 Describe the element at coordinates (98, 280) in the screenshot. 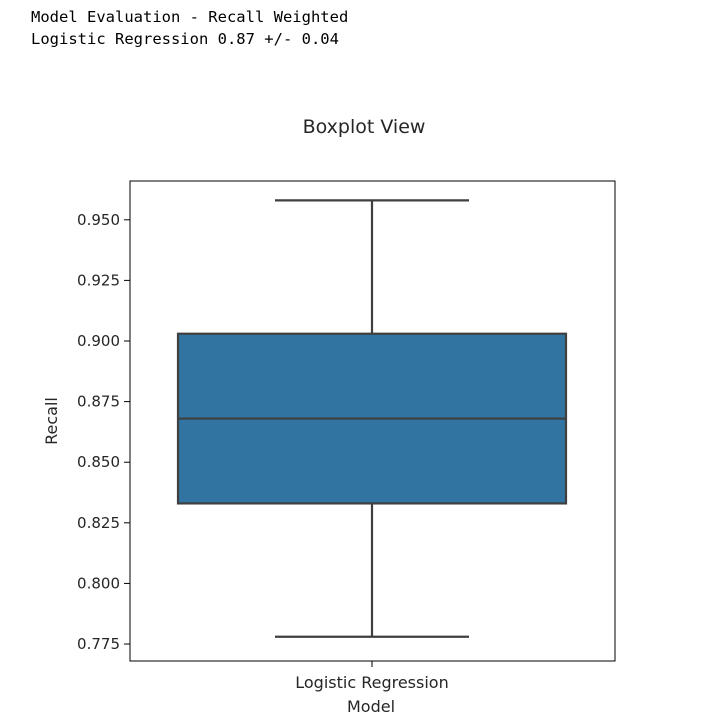

I see `y-tick-label: 0.925` at that location.